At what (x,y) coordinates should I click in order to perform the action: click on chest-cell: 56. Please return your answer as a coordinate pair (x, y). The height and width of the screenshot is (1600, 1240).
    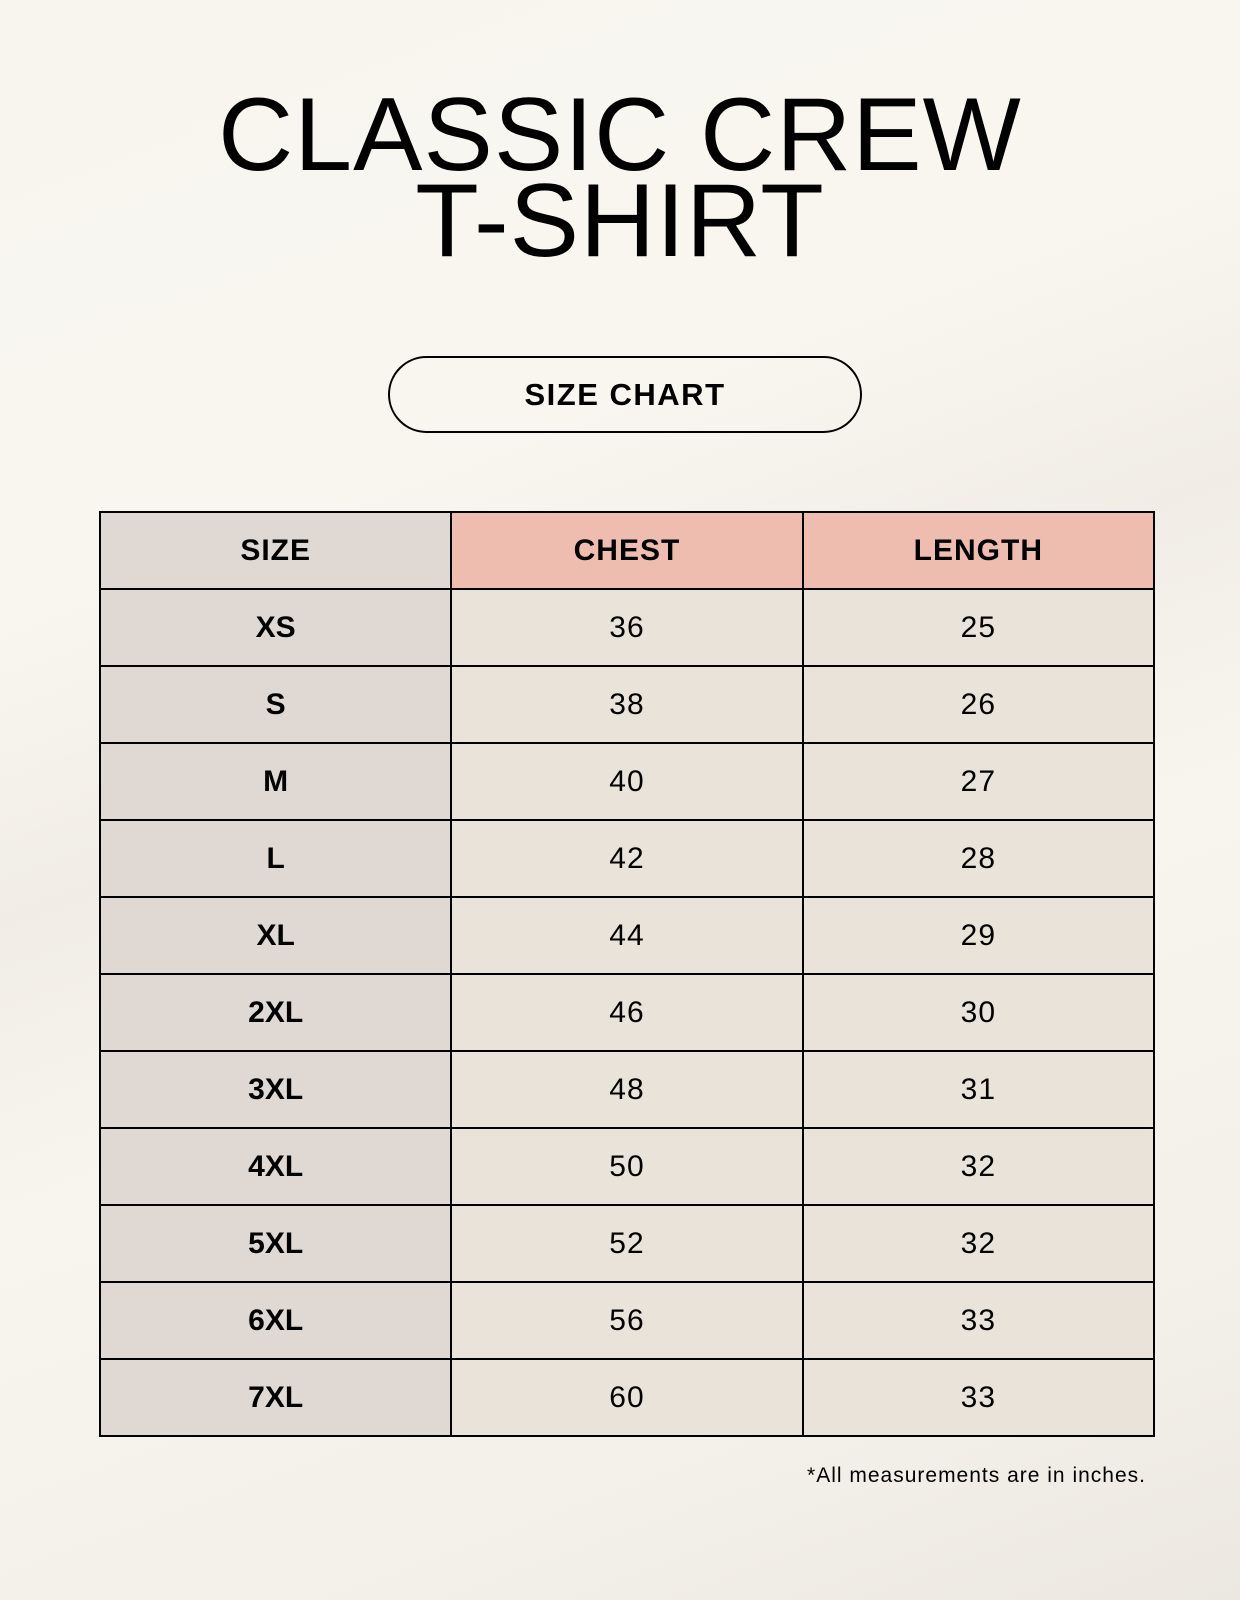
    Looking at the image, I should click on (627, 1320).